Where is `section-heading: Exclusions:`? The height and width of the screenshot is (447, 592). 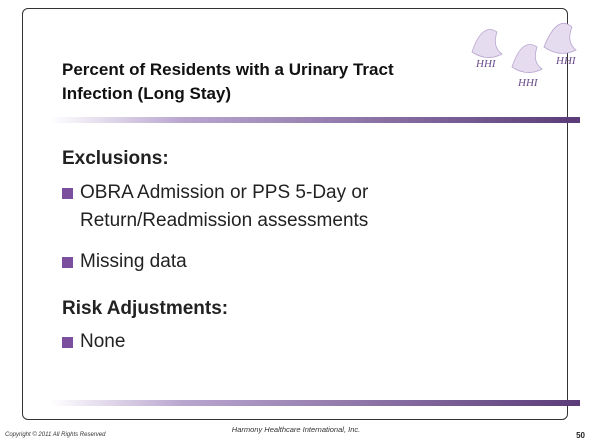 section-heading: Exclusions: is located at coordinates (115, 158).